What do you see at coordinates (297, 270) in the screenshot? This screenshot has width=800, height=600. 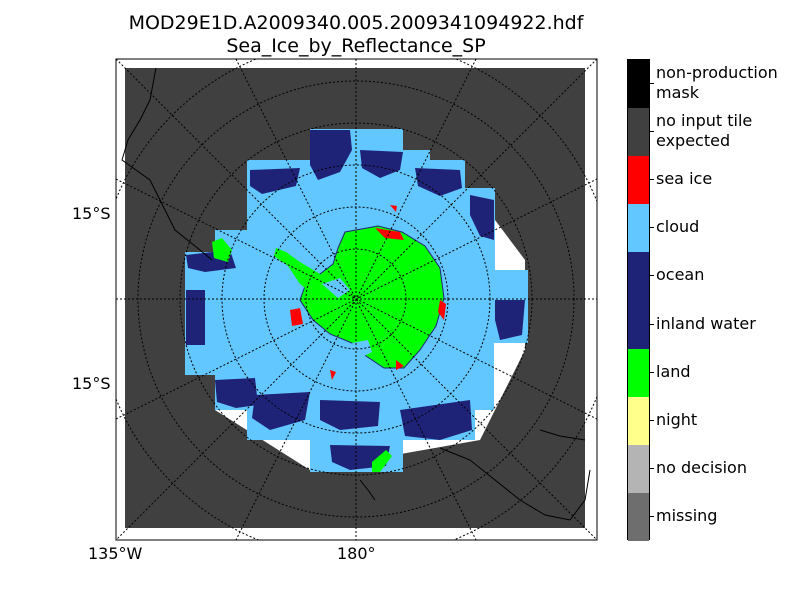 I see `antarctic-peninsula` at bounding box center [297, 270].